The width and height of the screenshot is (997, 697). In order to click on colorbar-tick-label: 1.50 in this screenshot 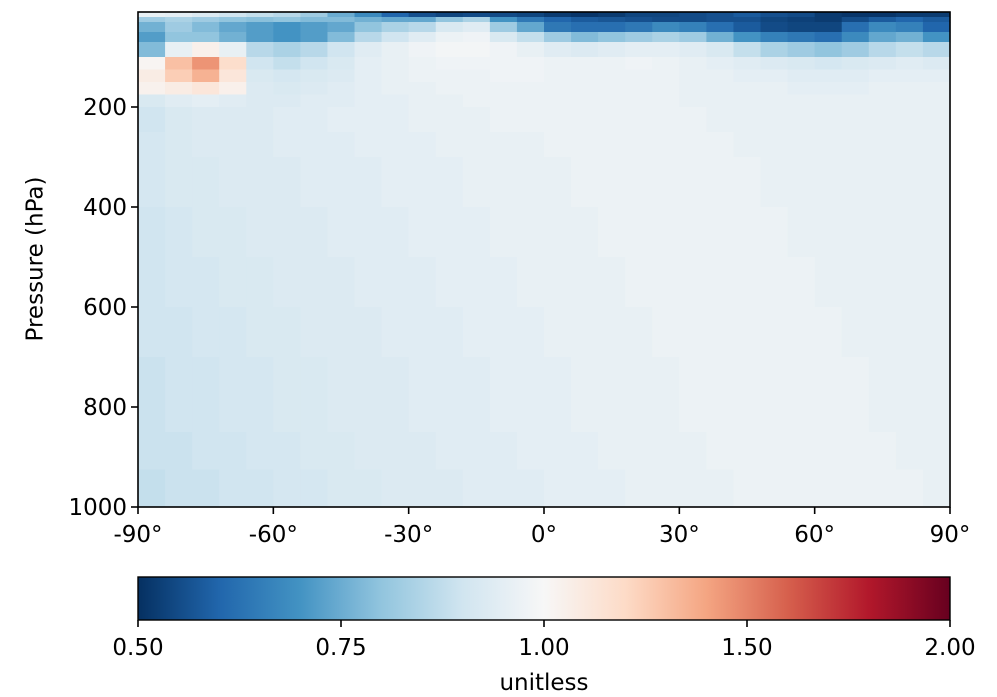, I will do `click(746, 648)`.